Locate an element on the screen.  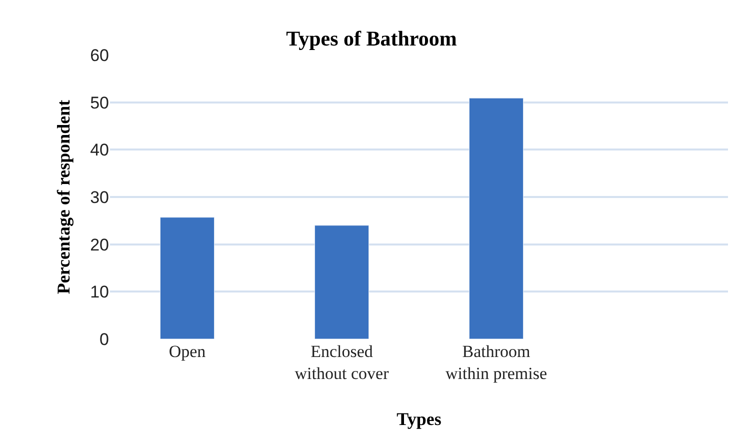
y-tick-label: 10 is located at coordinates (99, 292).